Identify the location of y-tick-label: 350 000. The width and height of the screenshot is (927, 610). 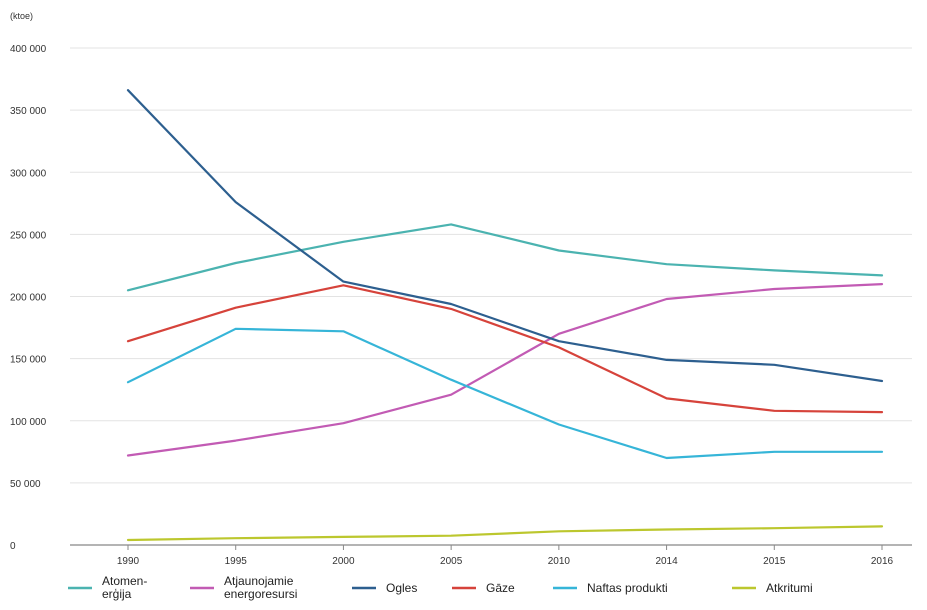
(28, 111).